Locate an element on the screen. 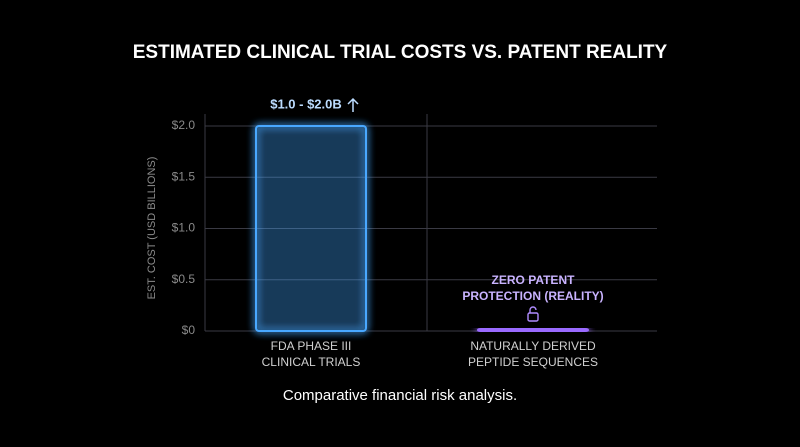 Image resolution: width=800 pixels, height=447 pixels. annotation: PROTECTION (REALITY) is located at coordinates (532, 296).